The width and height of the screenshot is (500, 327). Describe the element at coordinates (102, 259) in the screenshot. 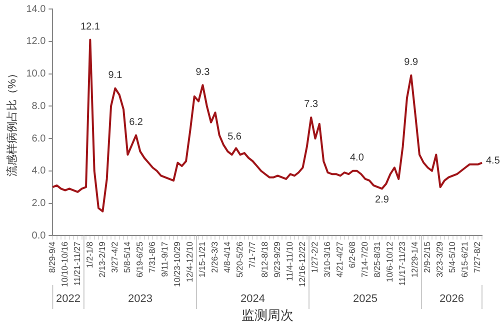

I see `x-tick-label: 2/13-2/19` at that location.